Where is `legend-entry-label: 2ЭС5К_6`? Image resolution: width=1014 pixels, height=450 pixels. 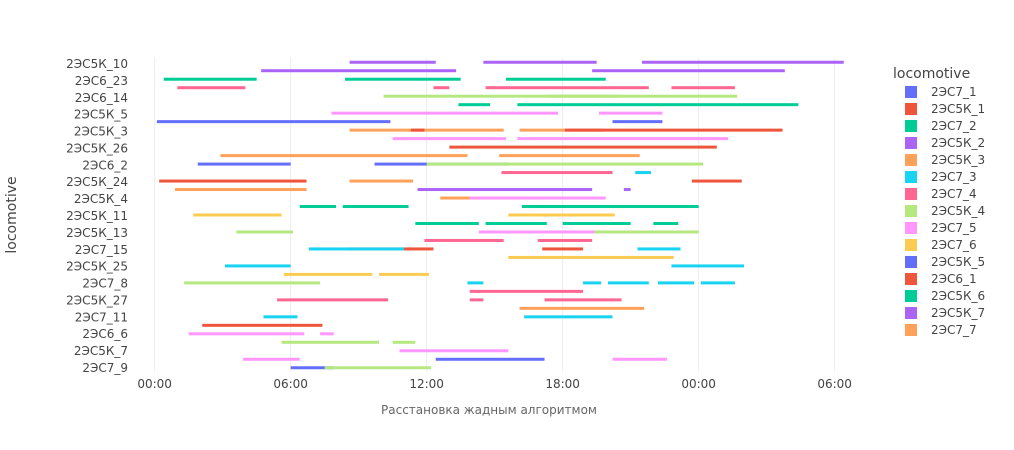 legend-entry-label: 2ЭС5К_6 is located at coordinates (958, 296).